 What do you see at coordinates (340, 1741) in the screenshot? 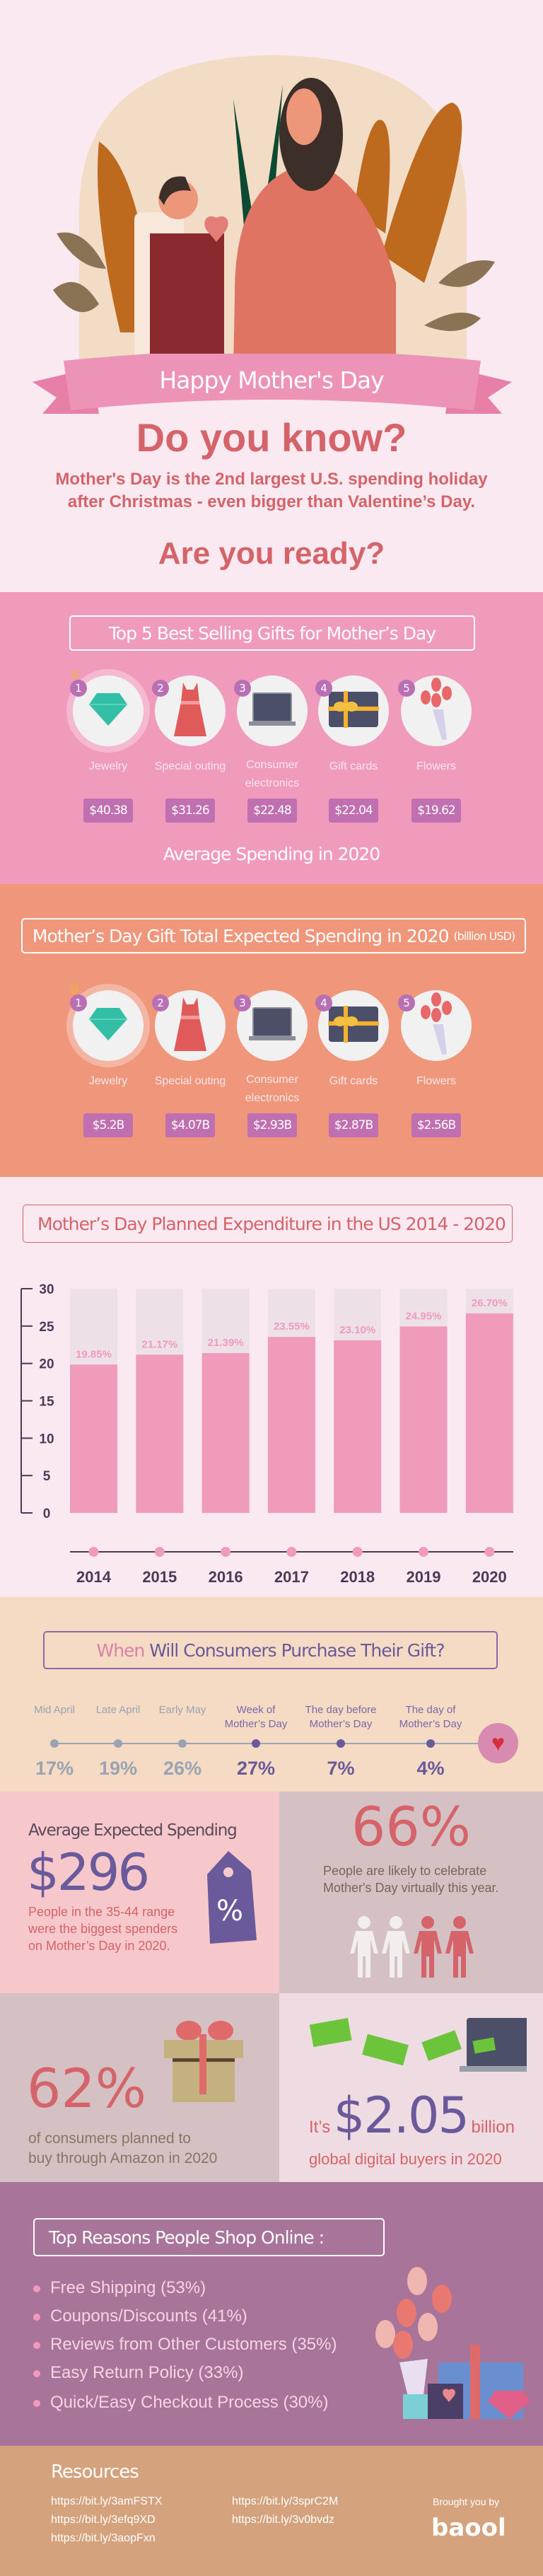
I see `timing-point: The day before Mother’s Day 7%` at bounding box center [340, 1741].